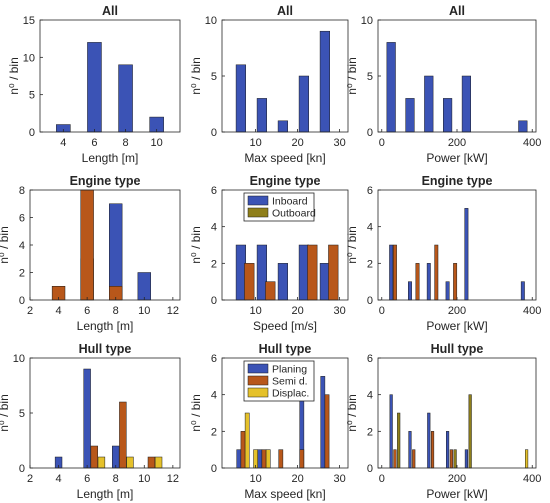  Describe the element at coordinates (285, 349) in the screenshot. I see `chart-title: Hull type` at that location.